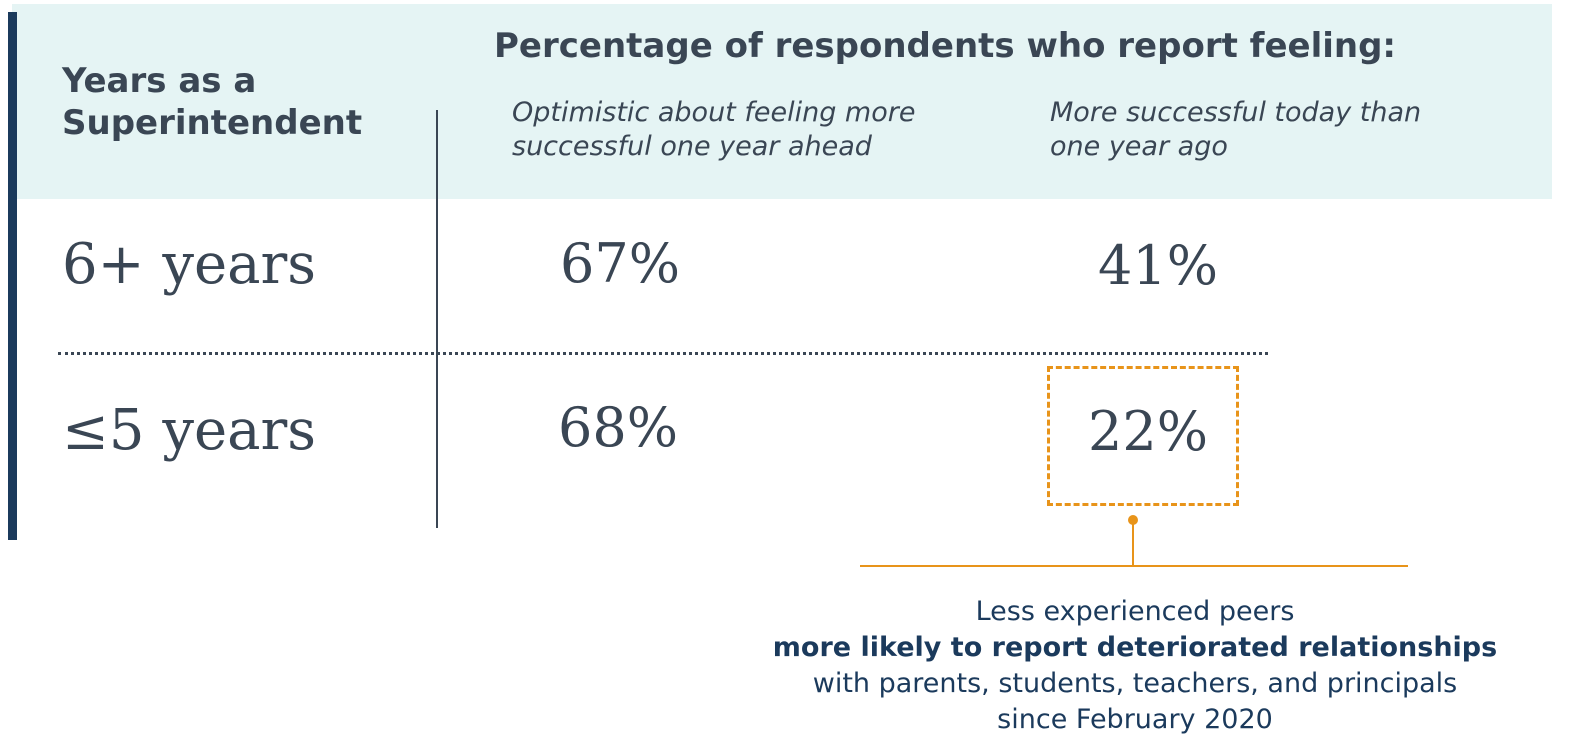 This screenshot has height=755, width=1594. What do you see at coordinates (1133, 543) in the screenshot?
I see `callout-stem` at bounding box center [1133, 543].